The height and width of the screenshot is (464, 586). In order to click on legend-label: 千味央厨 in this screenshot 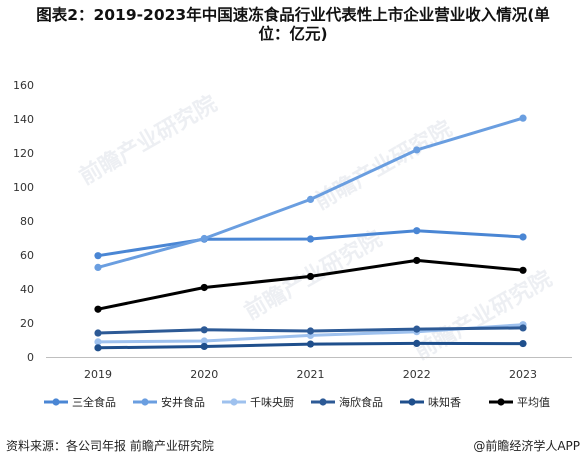, I will do `click(272, 402)`.